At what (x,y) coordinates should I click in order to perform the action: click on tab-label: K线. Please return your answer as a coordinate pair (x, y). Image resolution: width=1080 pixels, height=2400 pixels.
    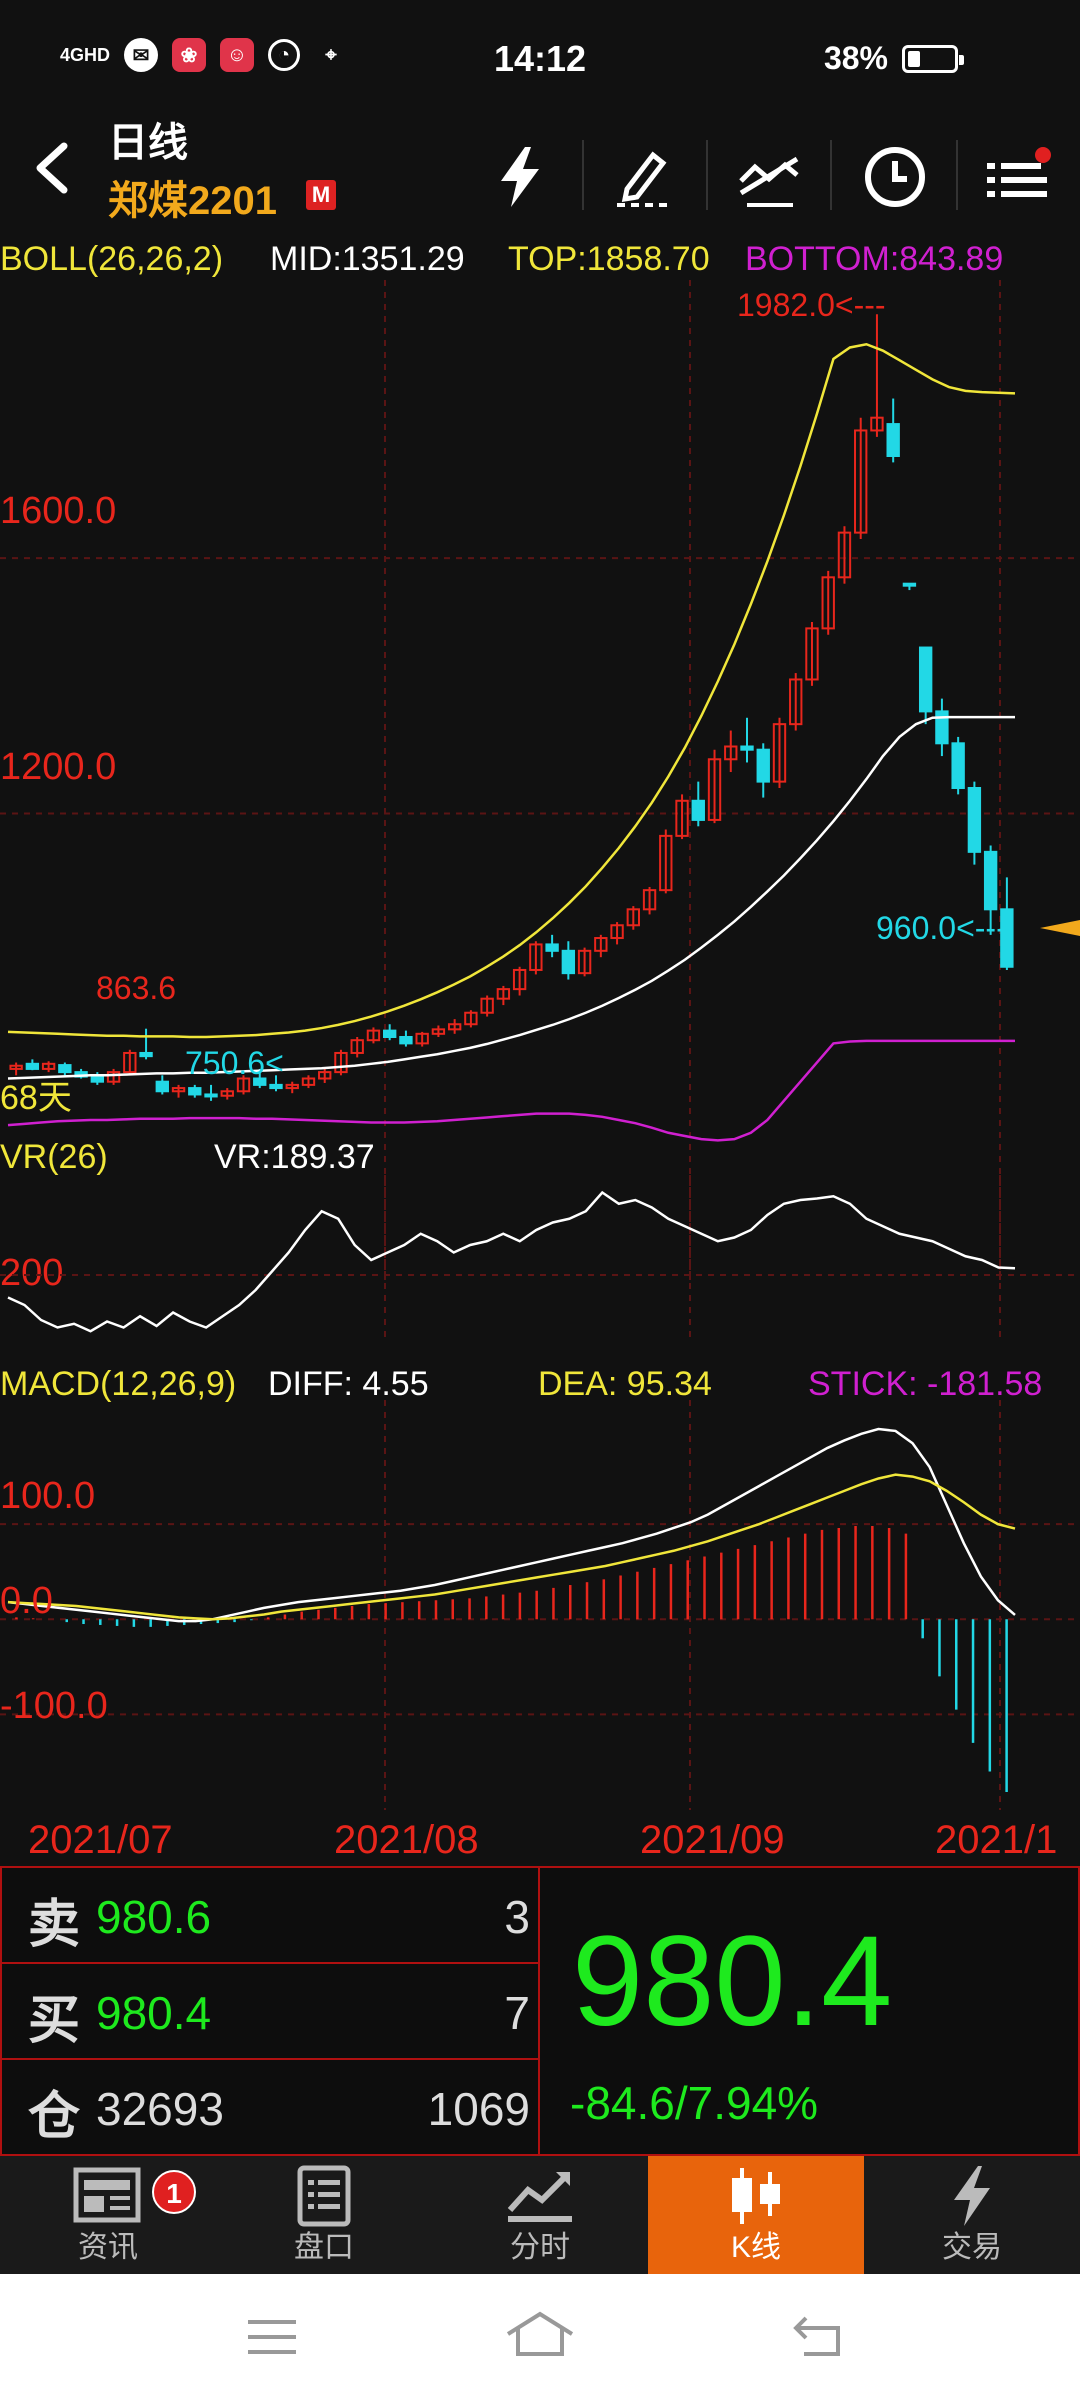
    Looking at the image, I should click on (755, 2247).